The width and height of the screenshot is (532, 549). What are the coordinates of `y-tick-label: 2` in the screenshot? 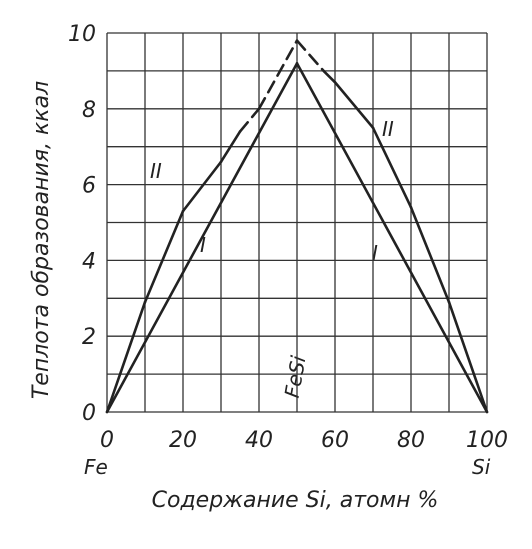 It's located at (89, 337).